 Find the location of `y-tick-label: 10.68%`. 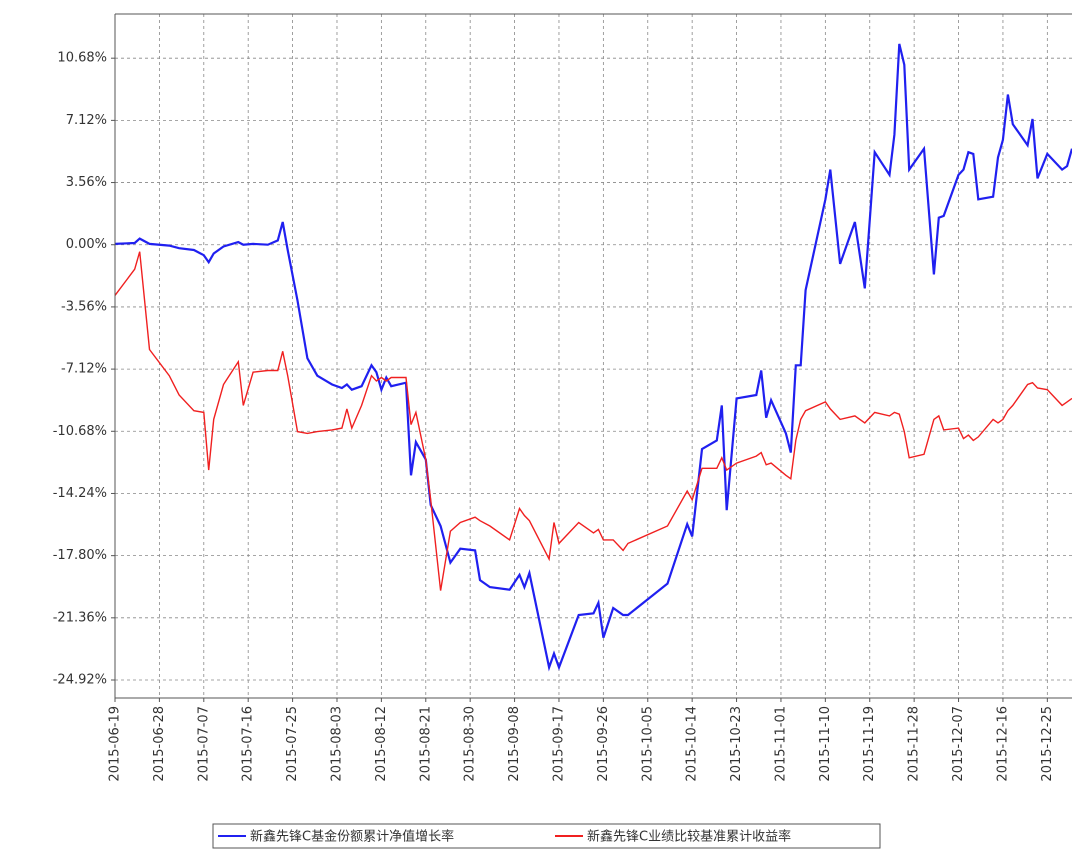

y-tick-label: 10.68% is located at coordinates (82, 58).